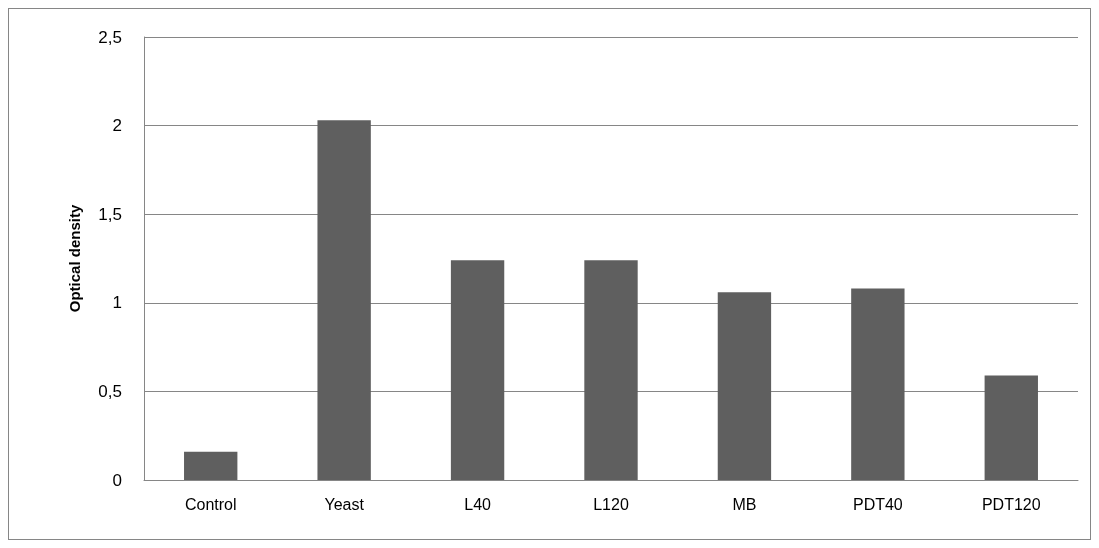  I want to click on x-tick-label: MB, so click(744, 504).